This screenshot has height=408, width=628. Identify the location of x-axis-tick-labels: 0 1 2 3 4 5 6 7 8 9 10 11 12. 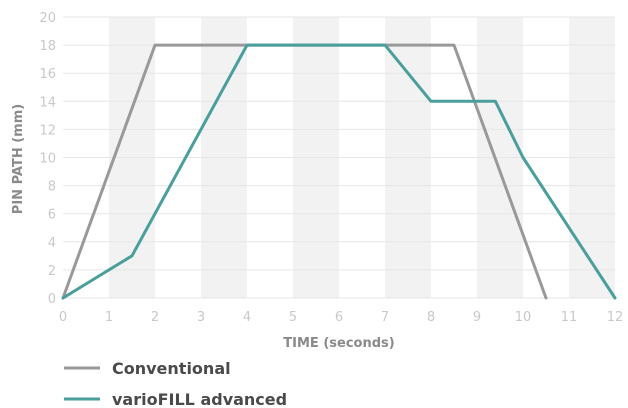
(341, 317).